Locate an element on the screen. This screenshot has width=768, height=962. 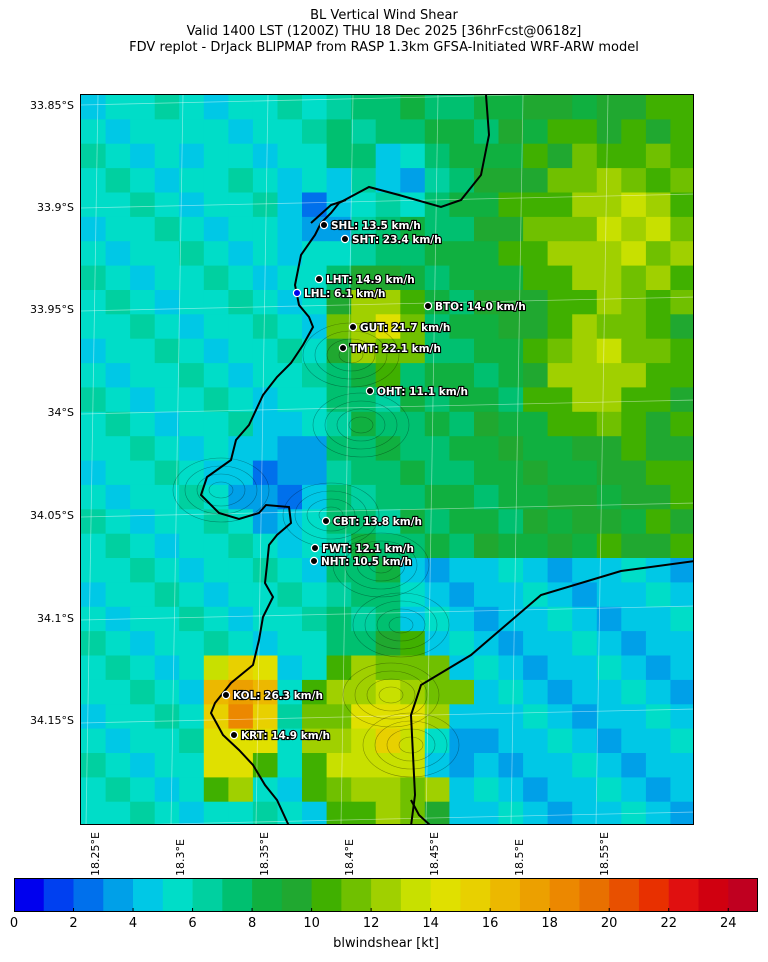
station-label-sht: SHT: 23.4 km/h is located at coordinates (397, 240).